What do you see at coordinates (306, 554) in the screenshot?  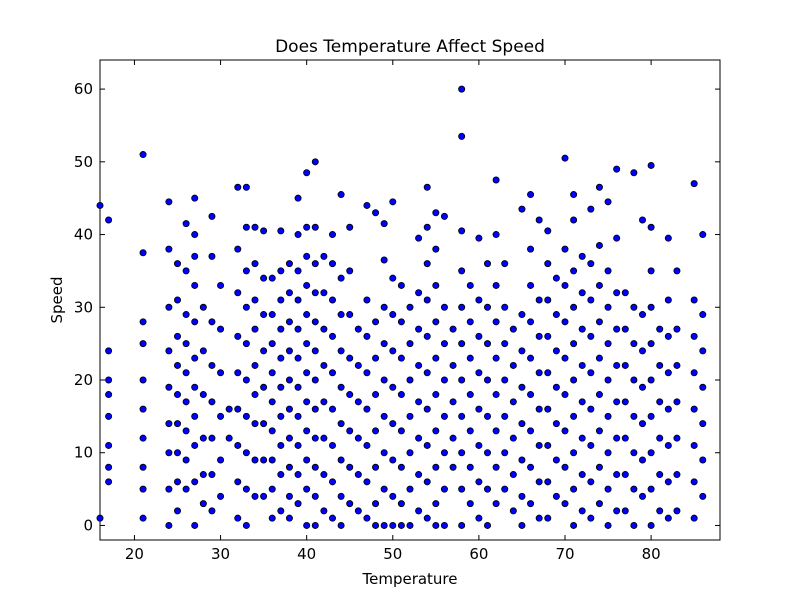 I see `x-tick-label: 40` at bounding box center [306, 554].